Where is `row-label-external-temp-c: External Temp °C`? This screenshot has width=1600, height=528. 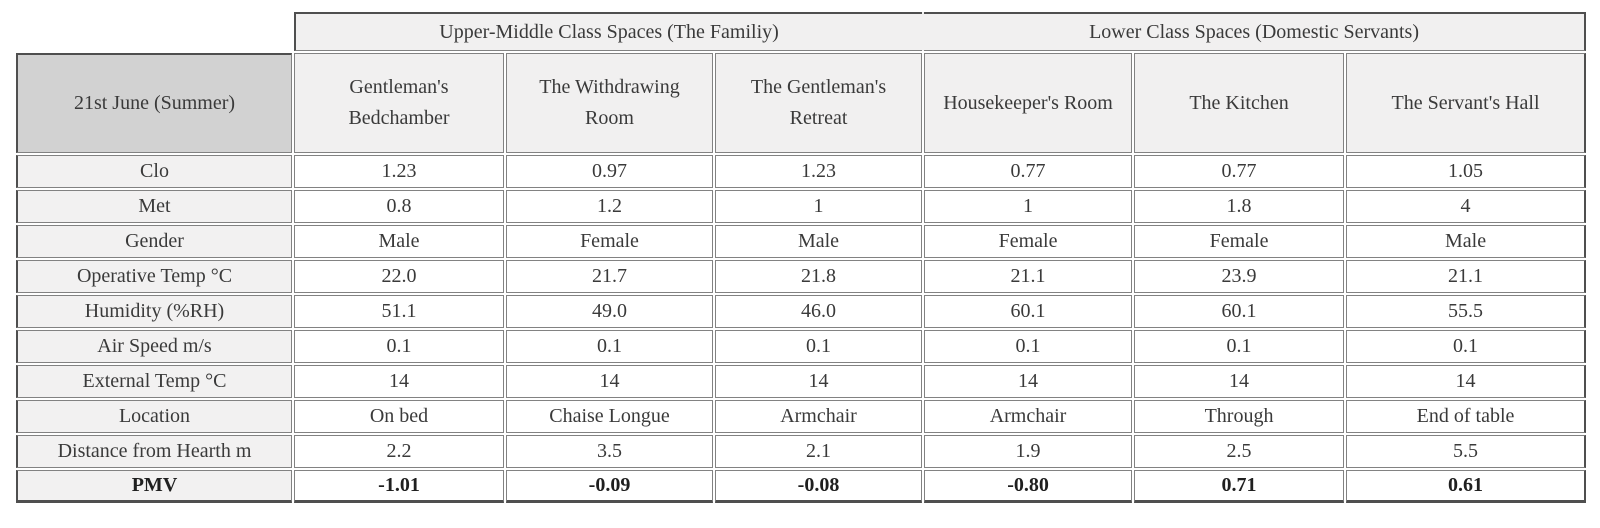
row-label-external-temp-c: External Temp °C is located at coordinates (154, 381).